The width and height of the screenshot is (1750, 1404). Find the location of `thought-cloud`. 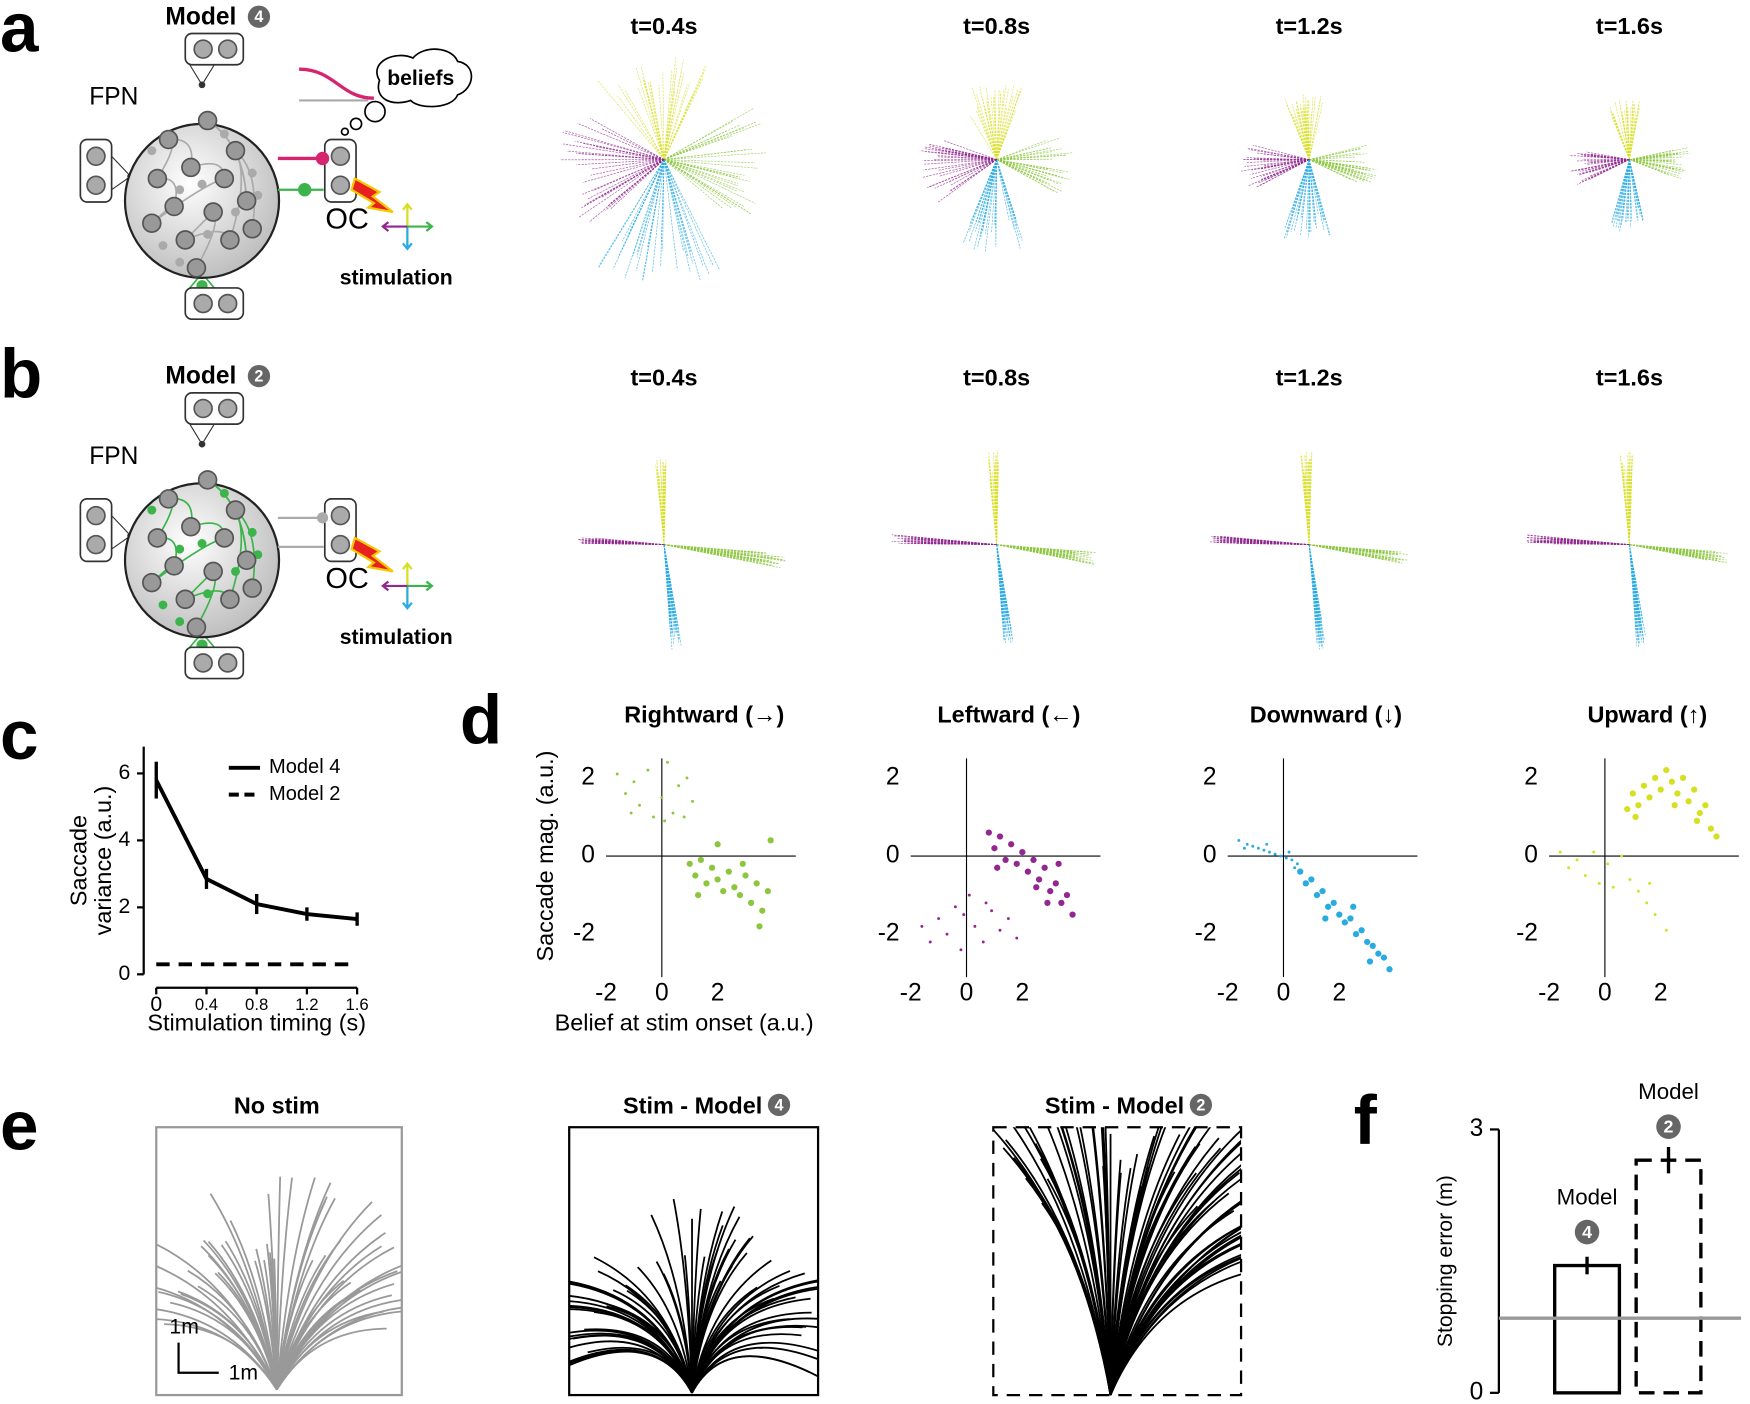

thought-cloud is located at coordinates (424, 78).